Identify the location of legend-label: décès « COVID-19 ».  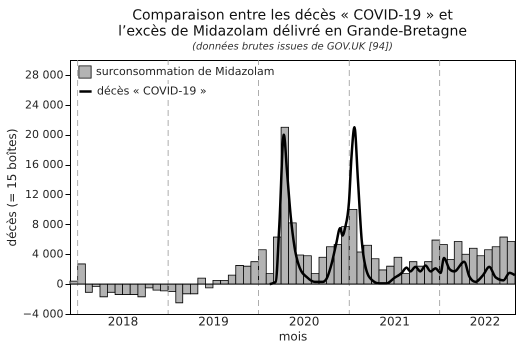
(152, 91).